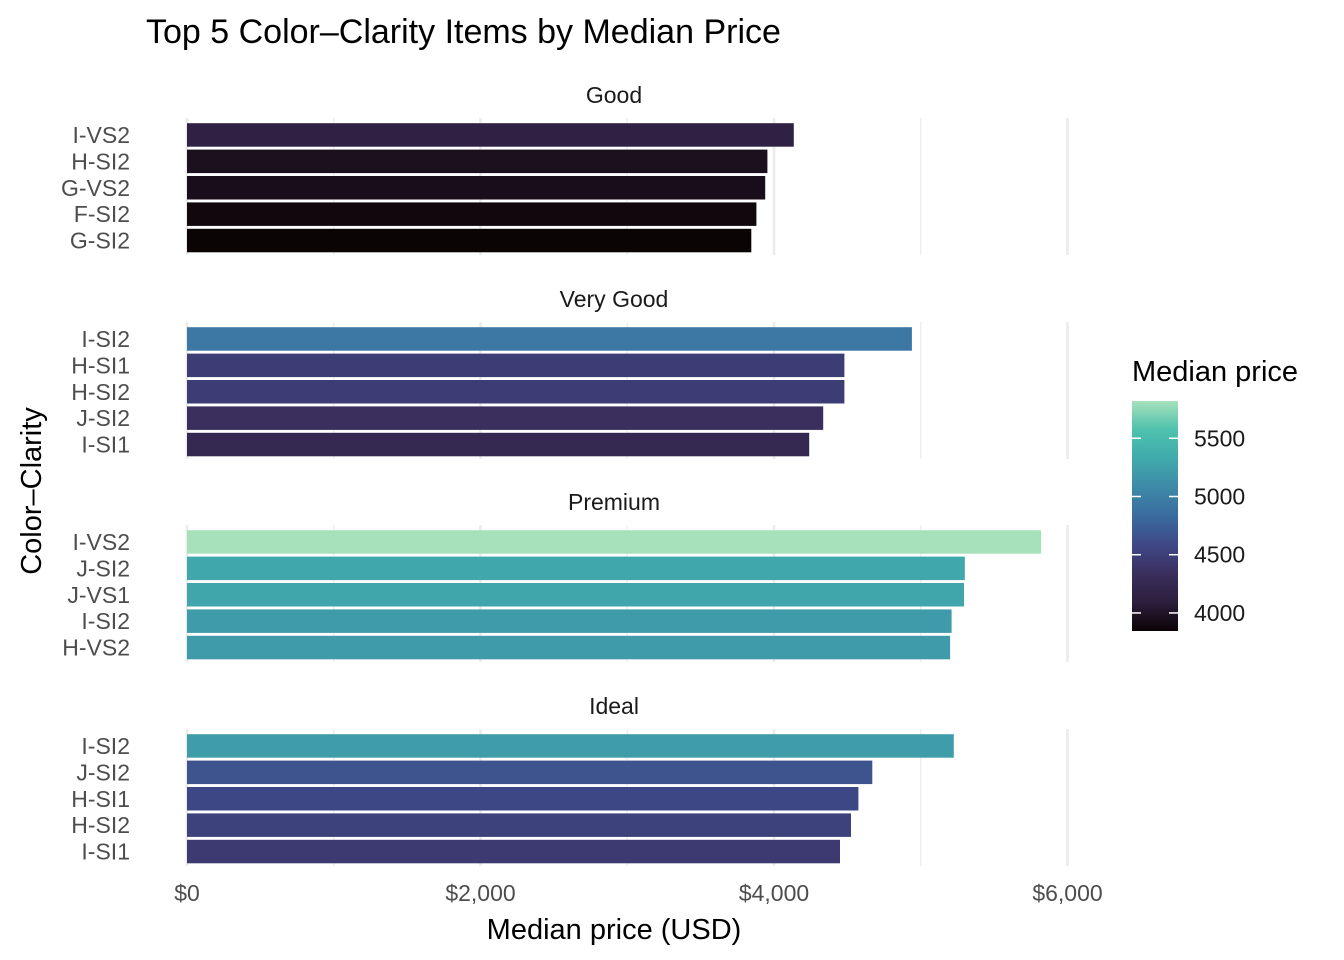  Describe the element at coordinates (1188, 525) in the screenshot. I see `legend-ticks: 4000 4500 5000 5500` at that location.